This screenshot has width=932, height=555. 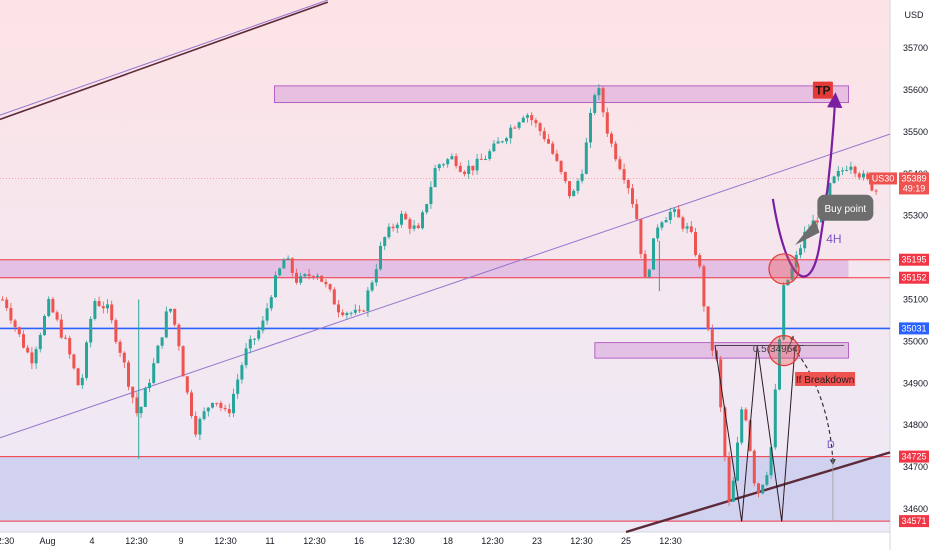 I want to click on fib-zone, so click(x=721, y=350).